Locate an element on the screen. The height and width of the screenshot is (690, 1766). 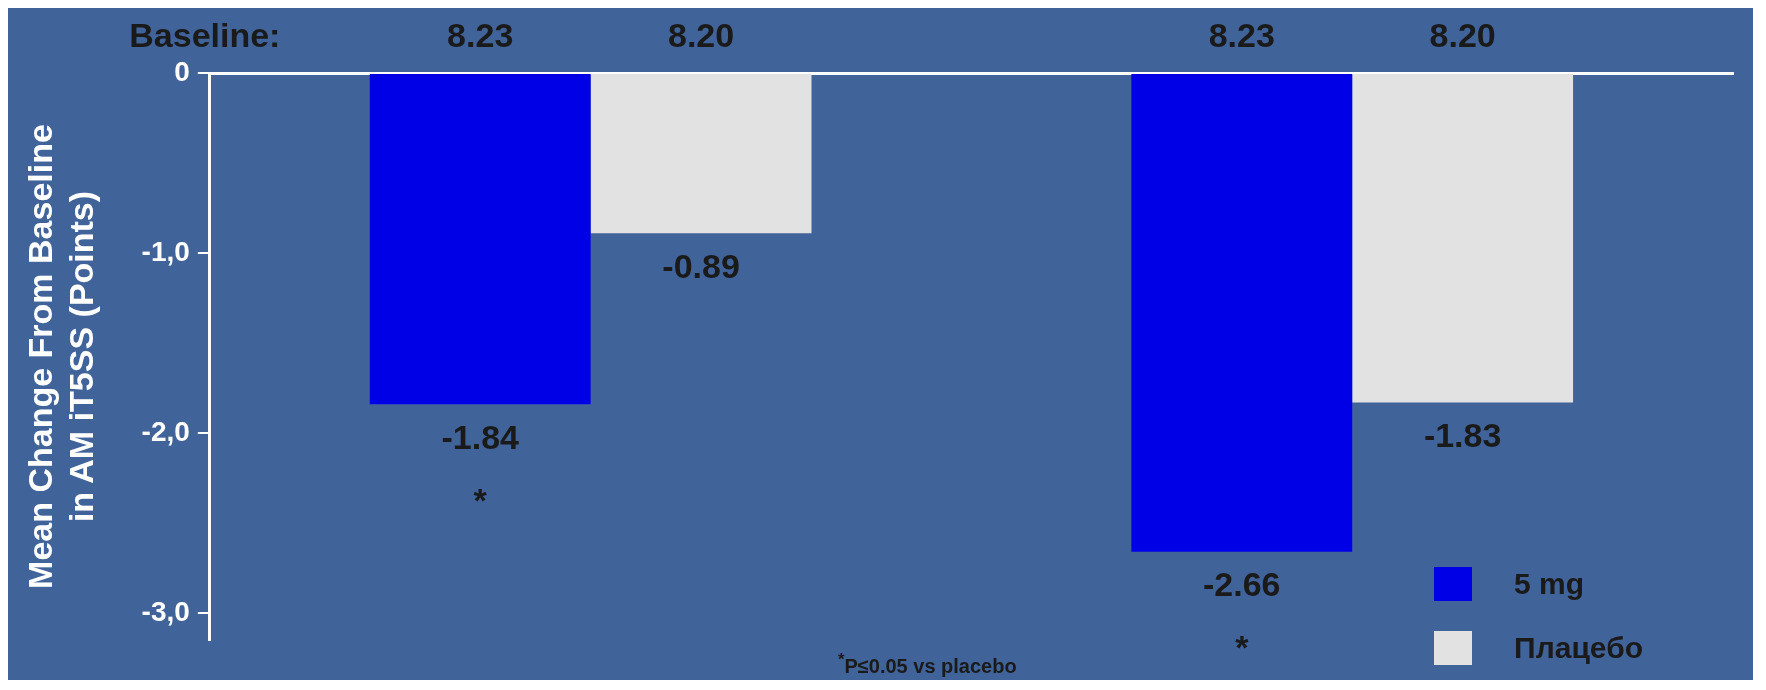
data-label: -1.84 is located at coordinates (480, 436).